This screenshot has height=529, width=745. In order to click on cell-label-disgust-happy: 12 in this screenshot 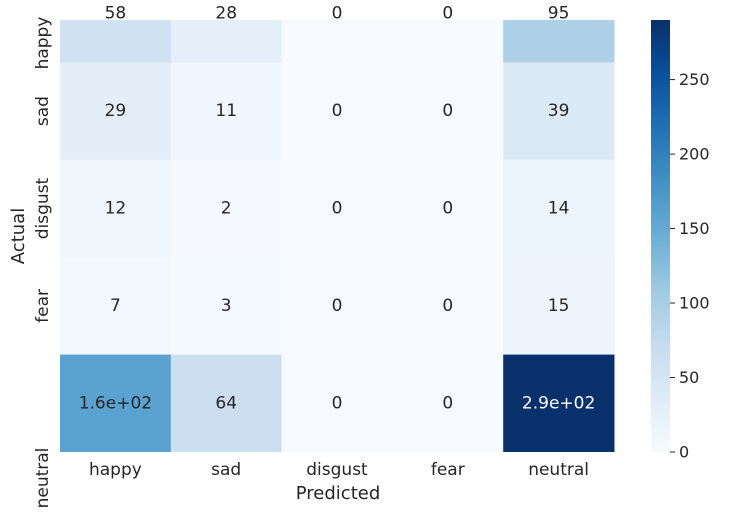, I will do `click(116, 209)`.